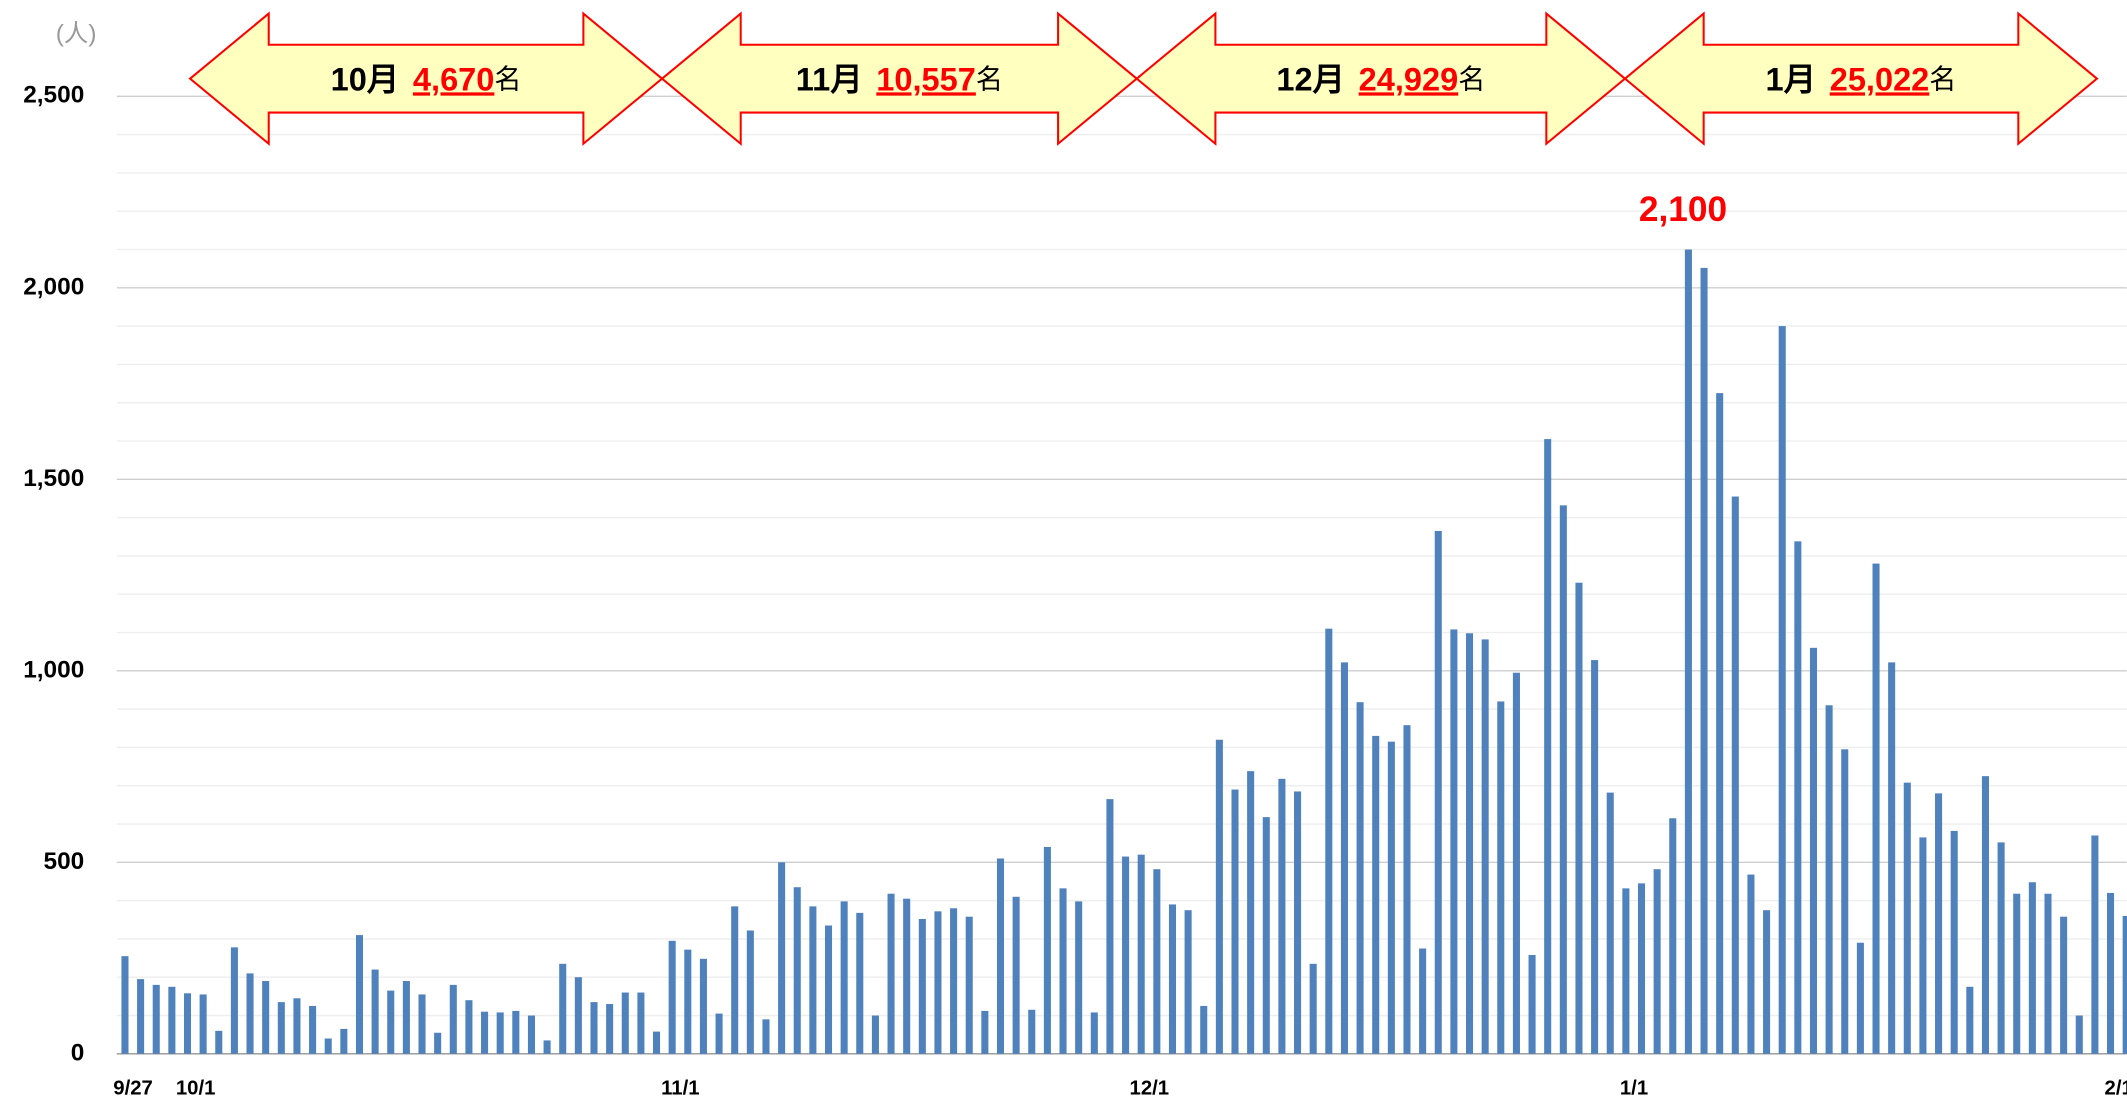  Describe the element at coordinates (680, 1088) in the screenshot. I see `x-tick-label: 11/1` at that location.